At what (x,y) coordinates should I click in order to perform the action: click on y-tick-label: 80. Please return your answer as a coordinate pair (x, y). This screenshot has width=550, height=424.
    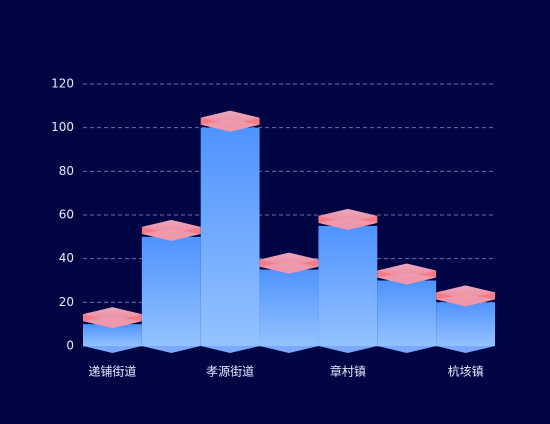
    Looking at the image, I should click on (66, 171).